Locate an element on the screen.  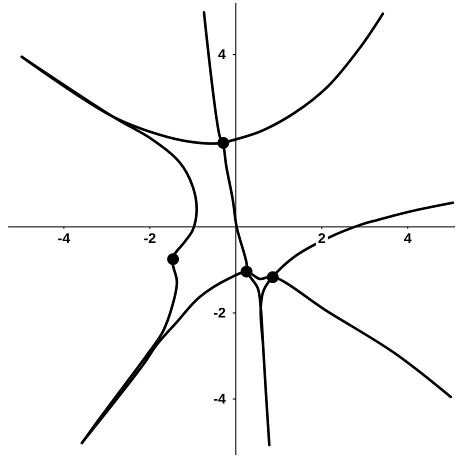
x-tick-label: 2 is located at coordinates (322, 238).